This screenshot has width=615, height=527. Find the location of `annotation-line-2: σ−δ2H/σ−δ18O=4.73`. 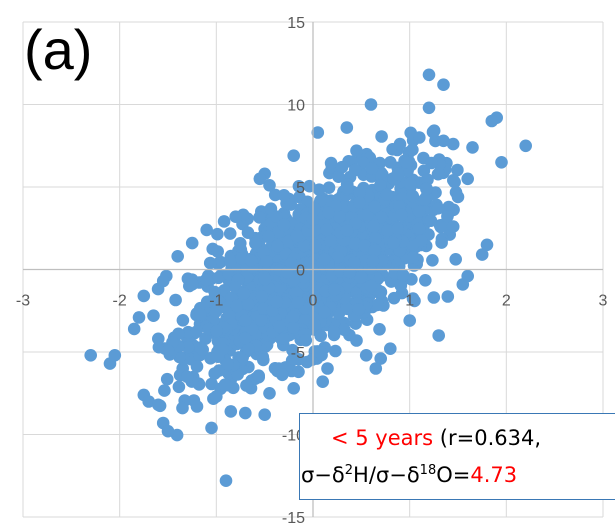

annotation-line-2: σ−δ2H/σ−δ18O=4.73 is located at coordinates (409, 475).